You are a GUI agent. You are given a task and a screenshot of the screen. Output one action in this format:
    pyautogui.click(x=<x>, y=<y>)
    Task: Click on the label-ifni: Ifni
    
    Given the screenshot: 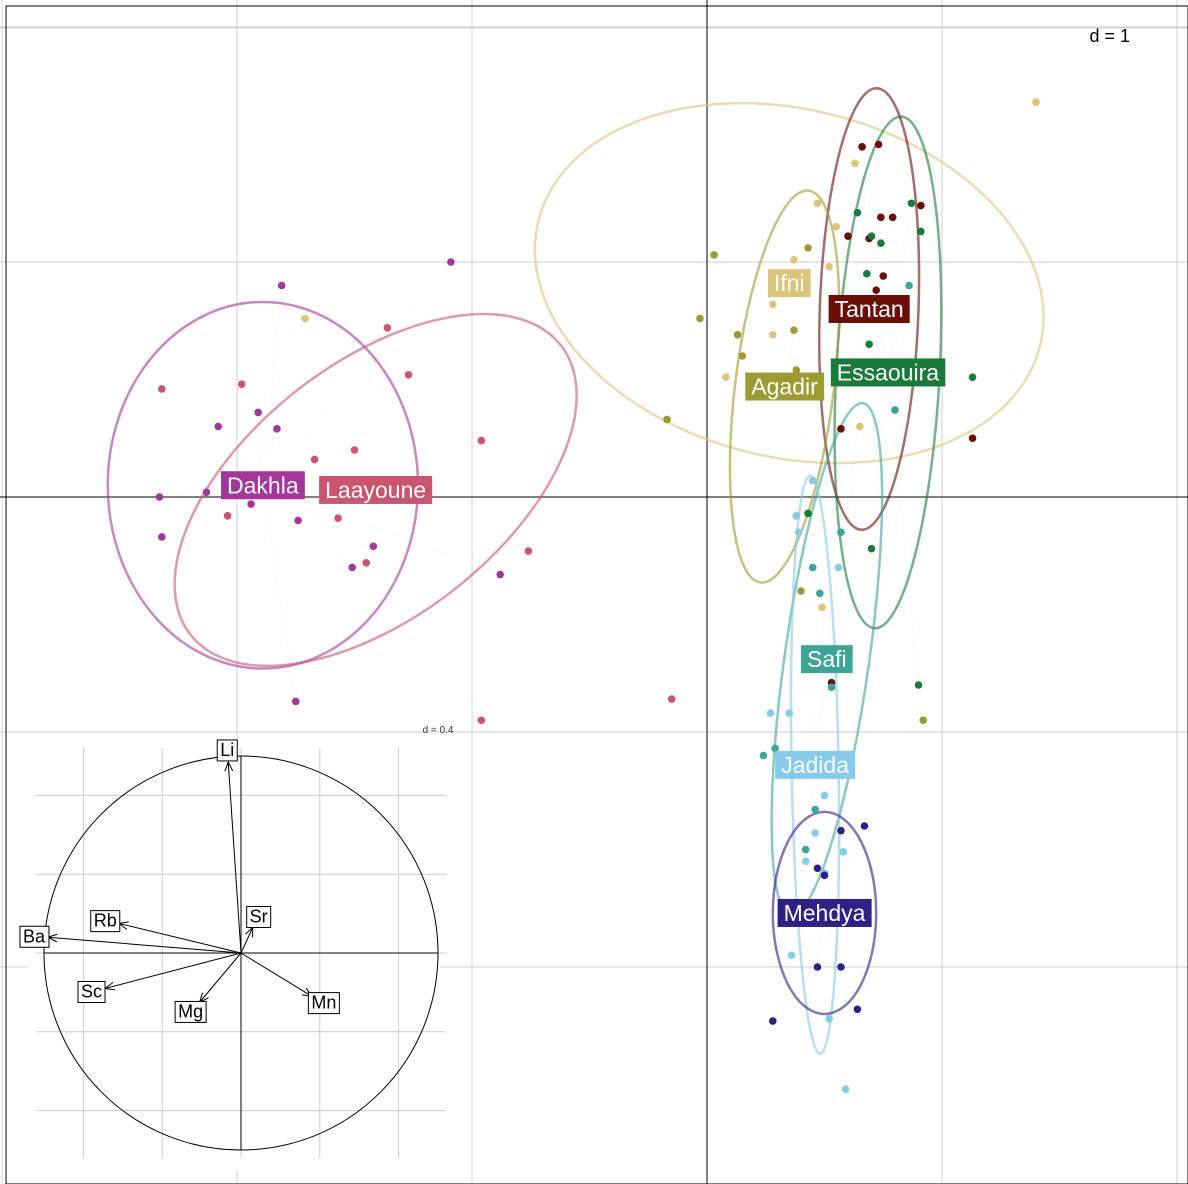 What is the action you would take?
    pyautogui.click(x=789, y=283)
    